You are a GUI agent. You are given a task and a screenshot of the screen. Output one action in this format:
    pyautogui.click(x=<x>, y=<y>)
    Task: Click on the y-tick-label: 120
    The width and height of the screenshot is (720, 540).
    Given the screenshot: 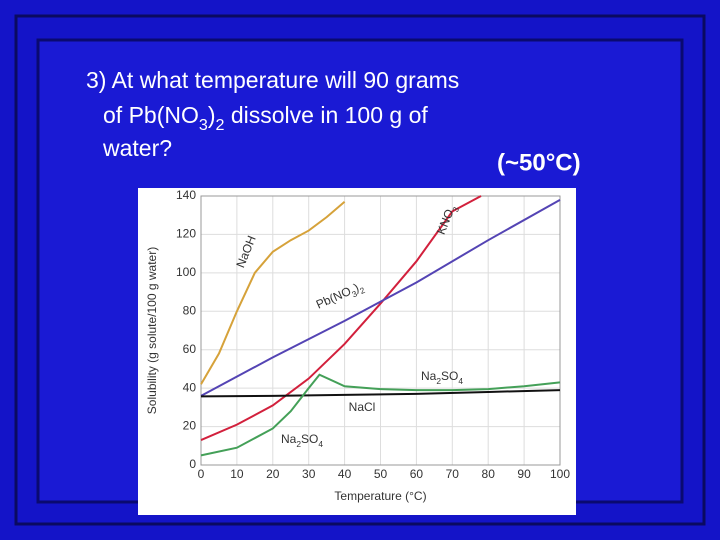 What is the action you would take?
    pyautogui.click(x=186, y=234)
    